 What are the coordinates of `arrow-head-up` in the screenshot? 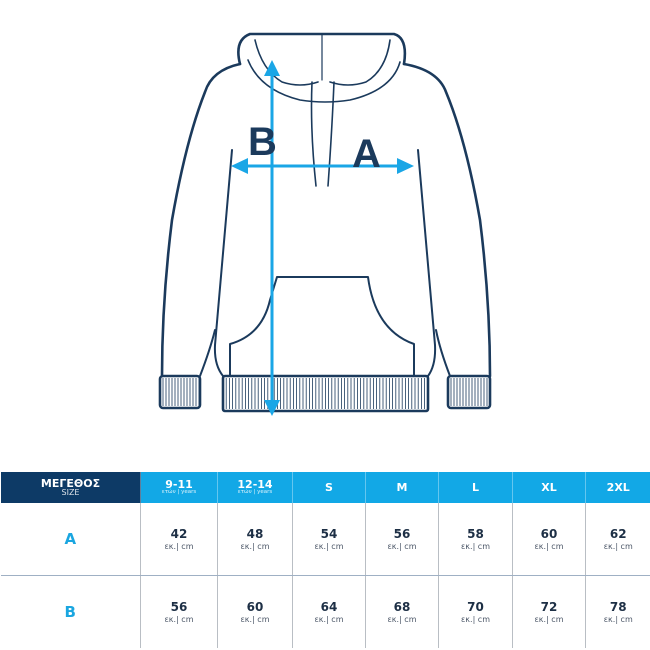 It's located at (272, 68).